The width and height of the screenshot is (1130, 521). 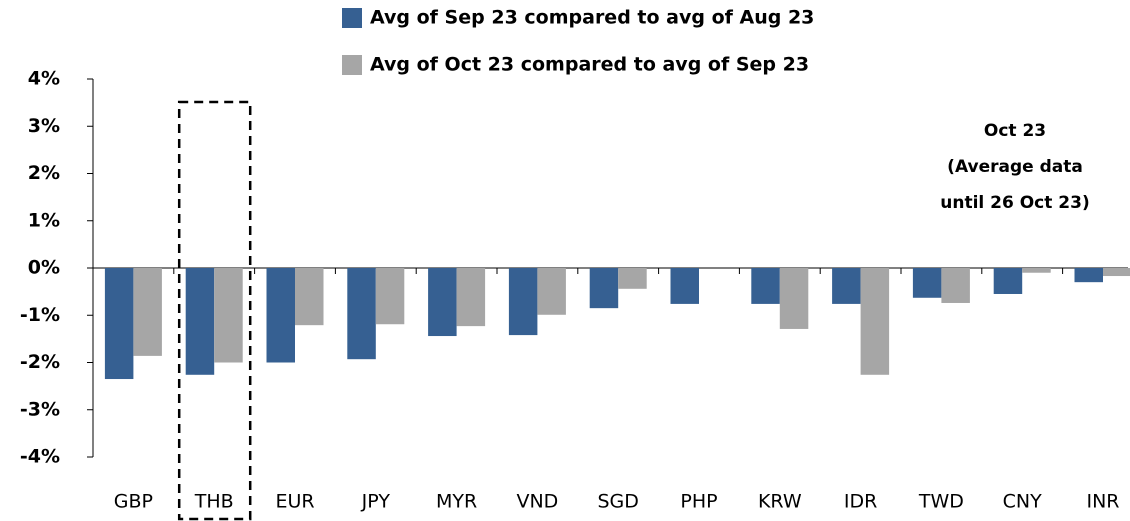 I want to click on y-tick-label: 4%, so click(x=44, y=79).